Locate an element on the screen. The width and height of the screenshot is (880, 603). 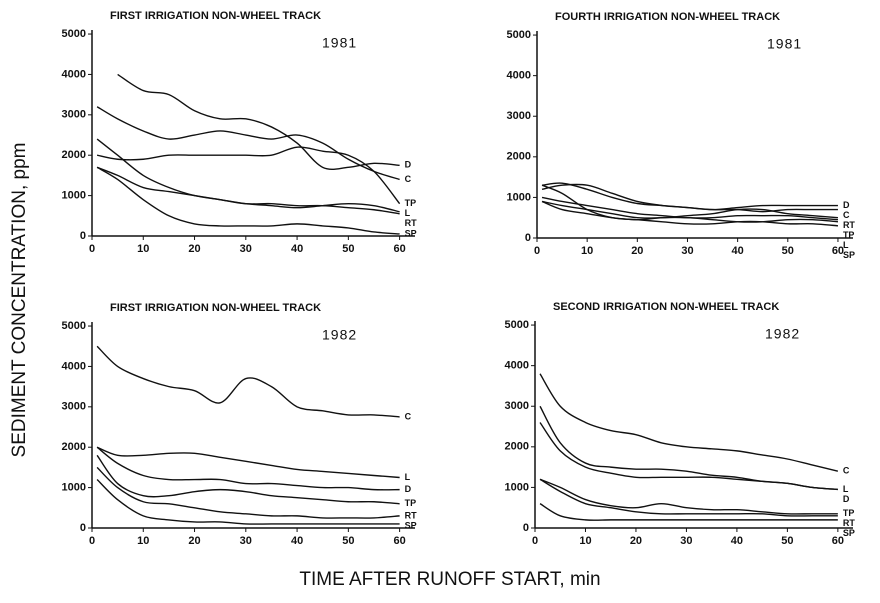
panel-title: FOURTH IRRIGATION NON-WHEEL TRACK is located at coordinates (667, 17).